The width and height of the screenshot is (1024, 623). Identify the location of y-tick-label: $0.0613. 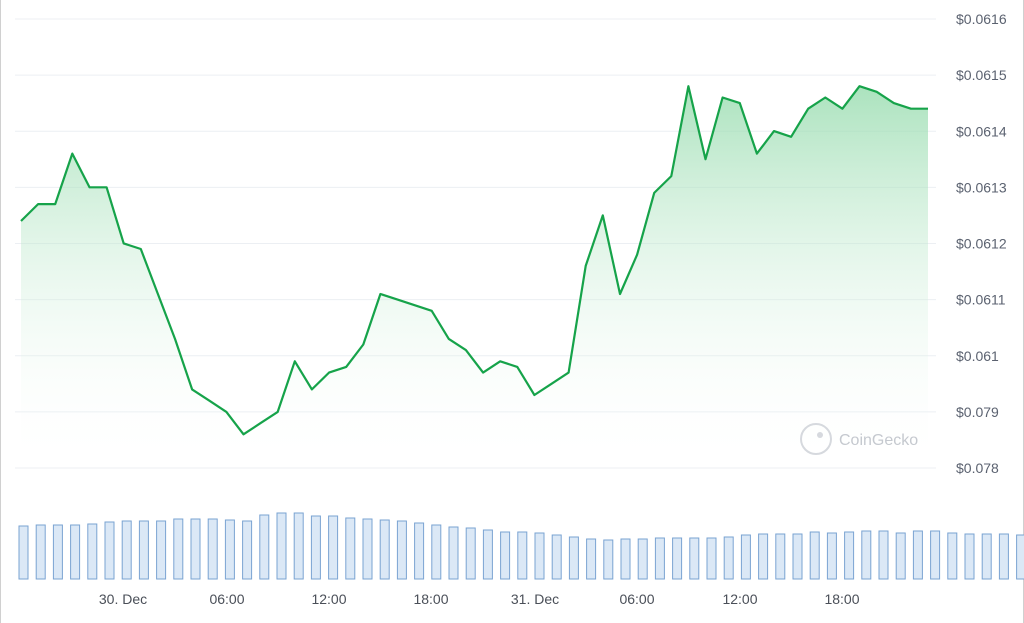
(981, 187).